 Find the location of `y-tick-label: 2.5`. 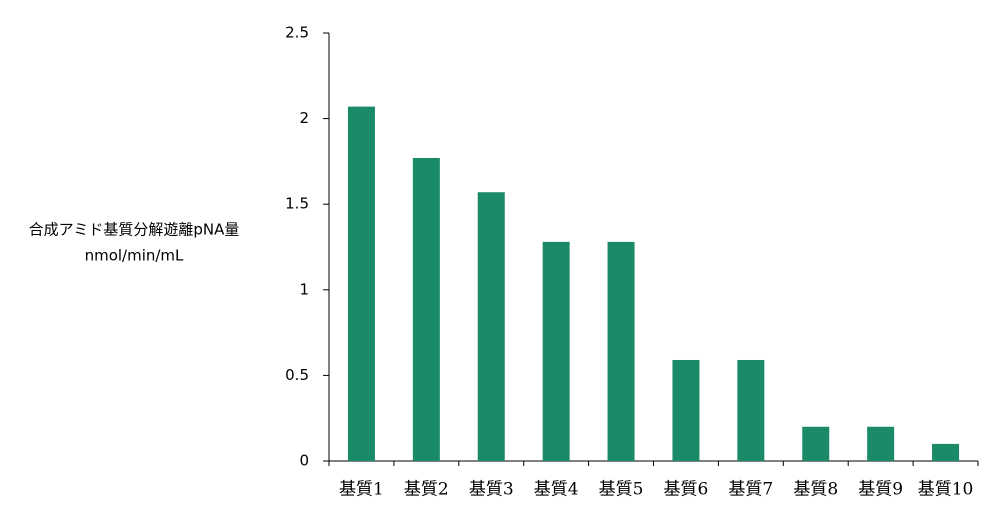

y-tick-label: 2.5 is located at coordinates (297, 33).